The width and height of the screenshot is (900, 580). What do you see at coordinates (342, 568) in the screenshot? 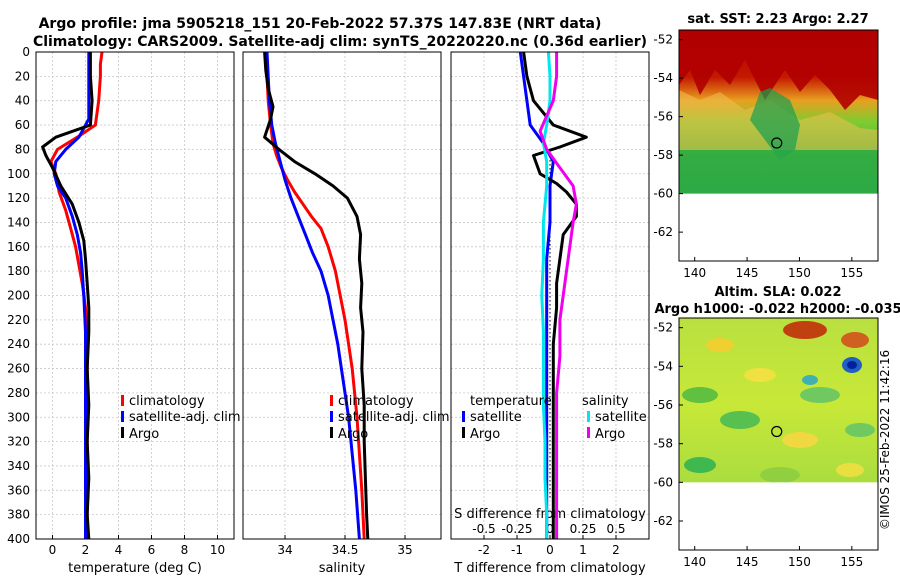
I see `x-axis-label: salinity` at bounding box center [342, 568].